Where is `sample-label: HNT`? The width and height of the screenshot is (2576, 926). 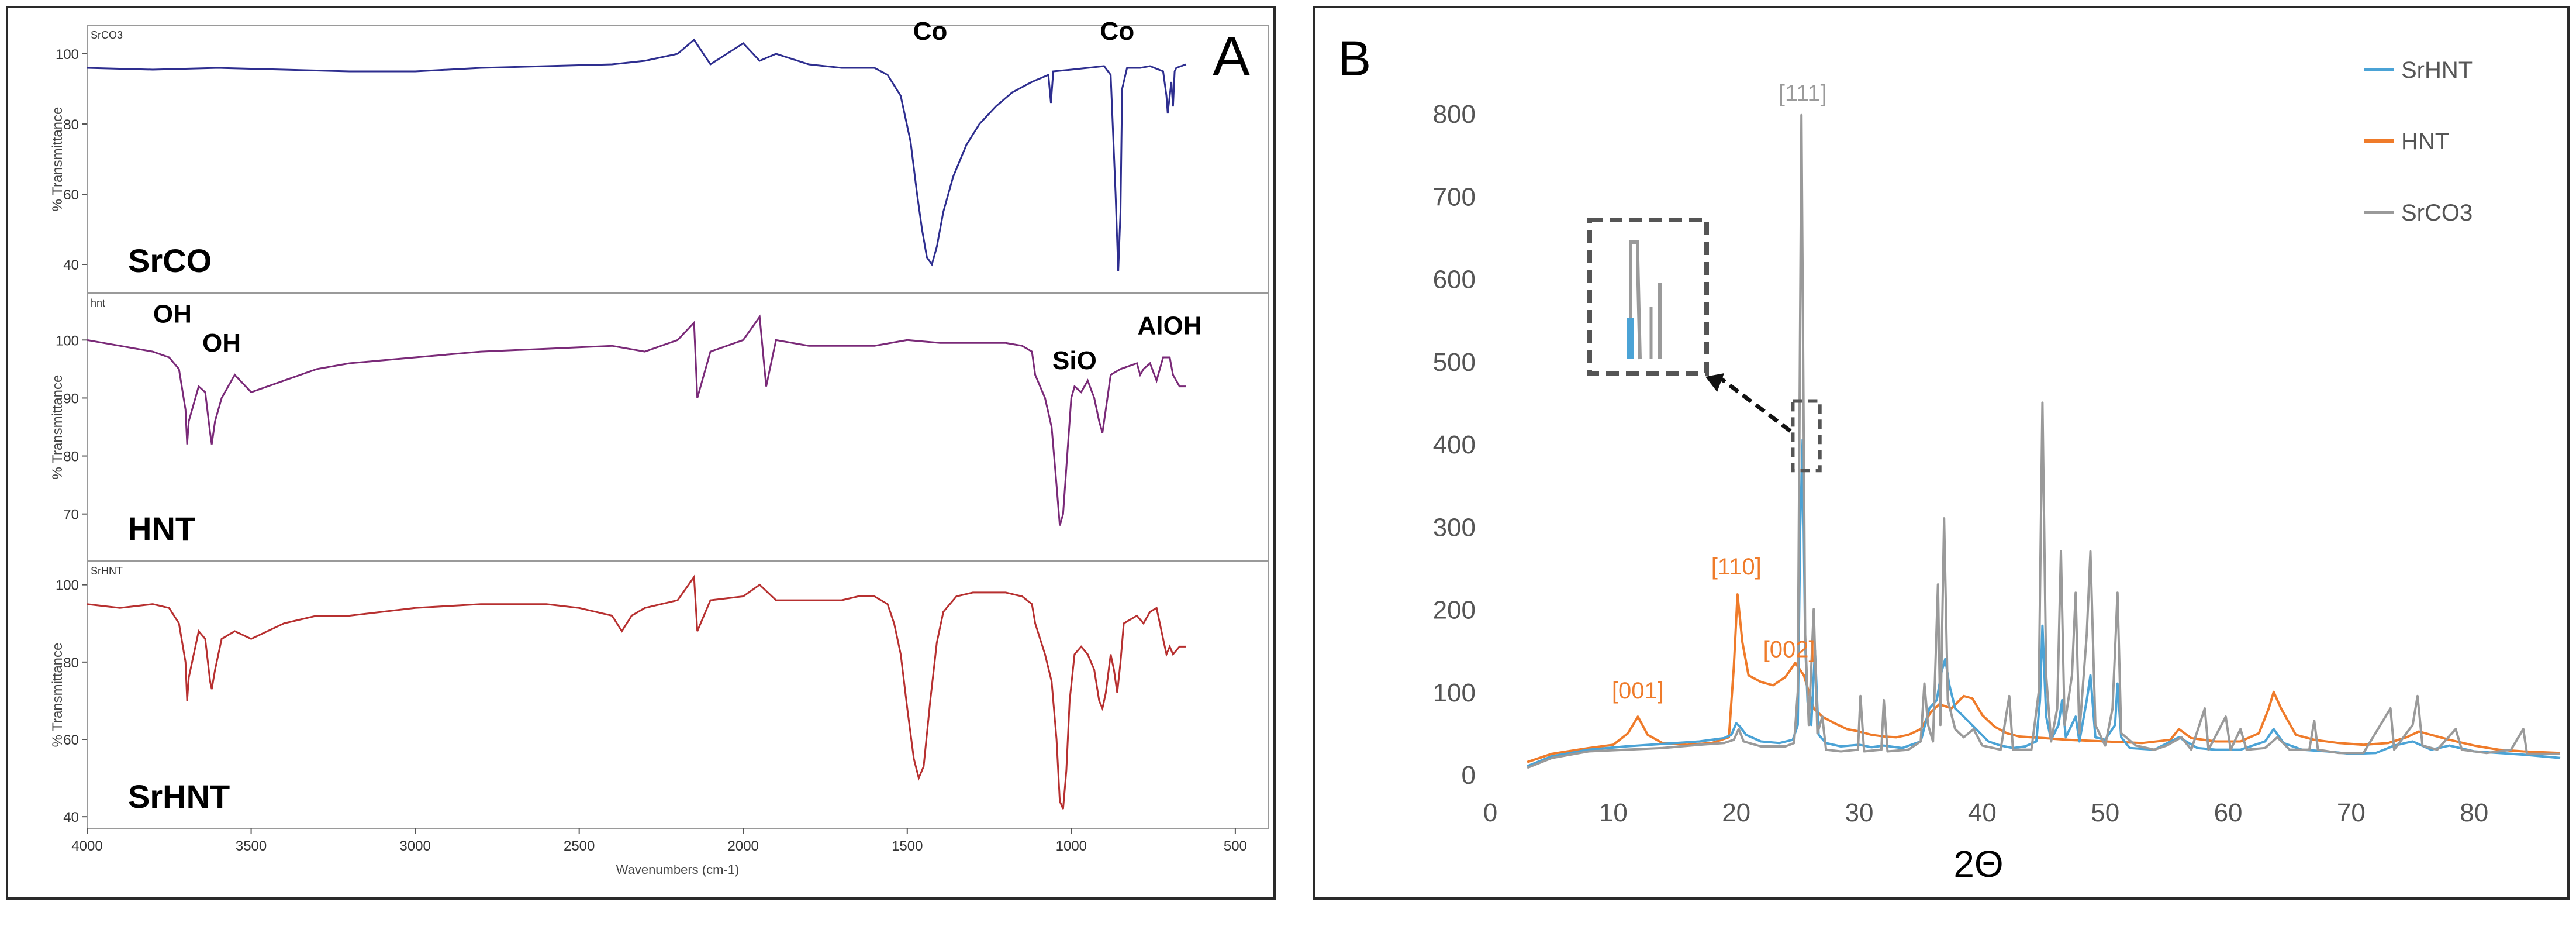
sample-label: HNT is located at coordinates (161, 528).